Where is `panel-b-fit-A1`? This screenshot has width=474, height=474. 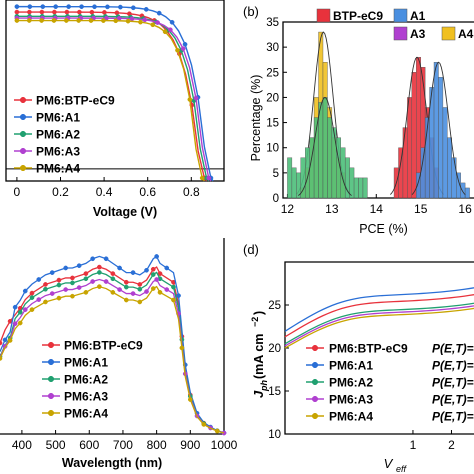
panel-b-fit-A1 is located at coordinates (438, 128).